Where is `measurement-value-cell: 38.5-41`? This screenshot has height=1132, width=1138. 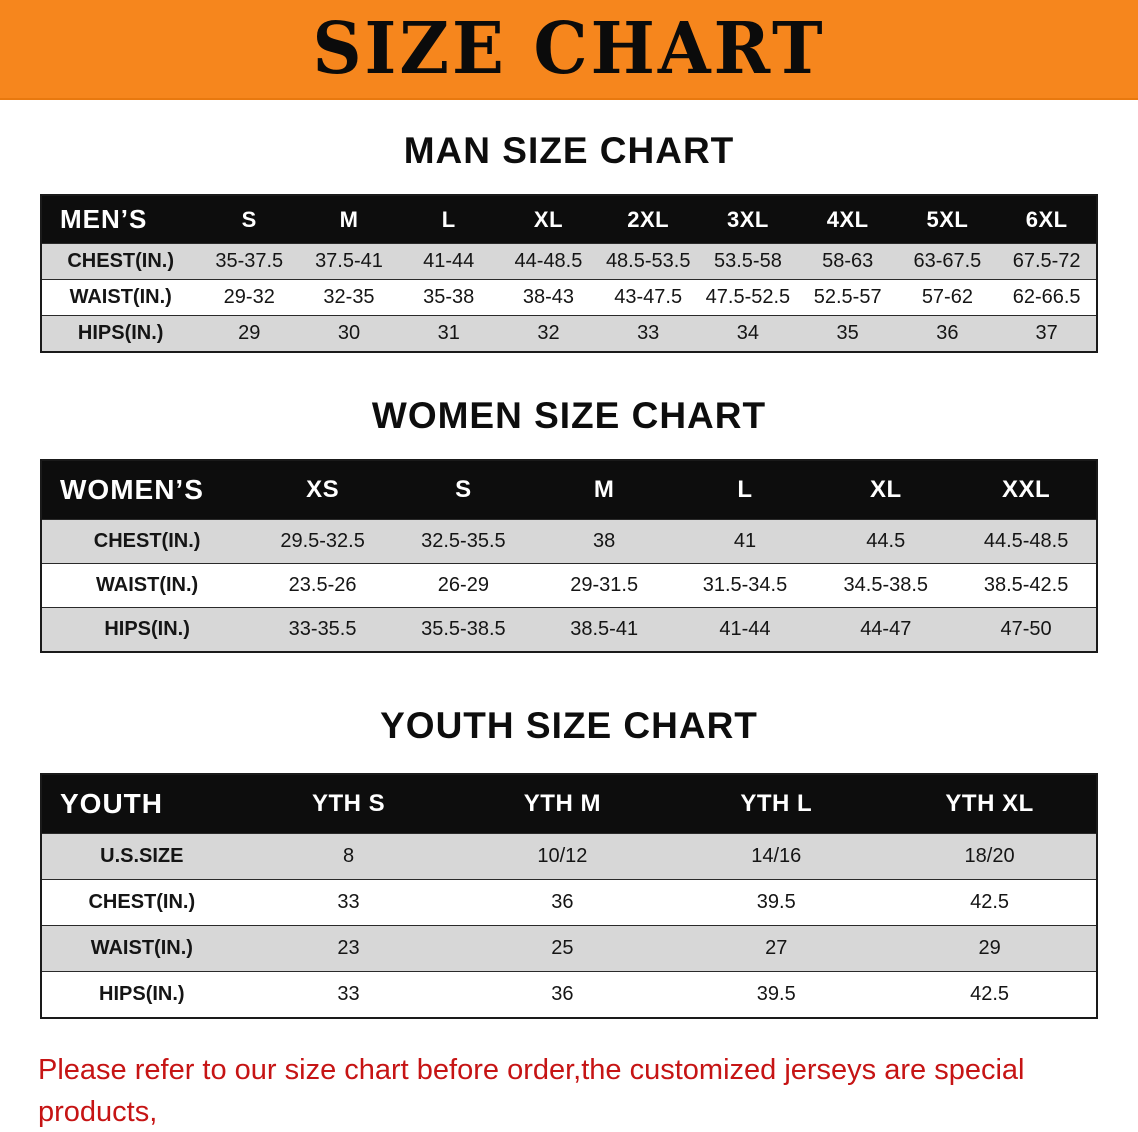
measurement-value-cell: 38.5-41 is located at coordinates (604, 630).